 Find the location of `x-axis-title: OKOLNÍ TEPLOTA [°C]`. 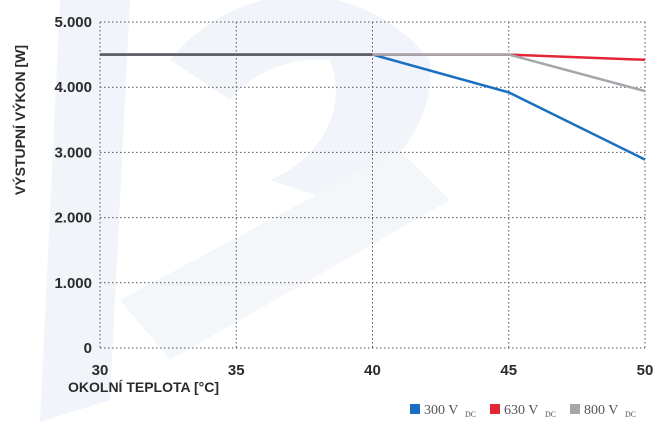

x-axis-title: OKOLNÍ TEPLOTA [°C] is located at coordinates (143, 387).